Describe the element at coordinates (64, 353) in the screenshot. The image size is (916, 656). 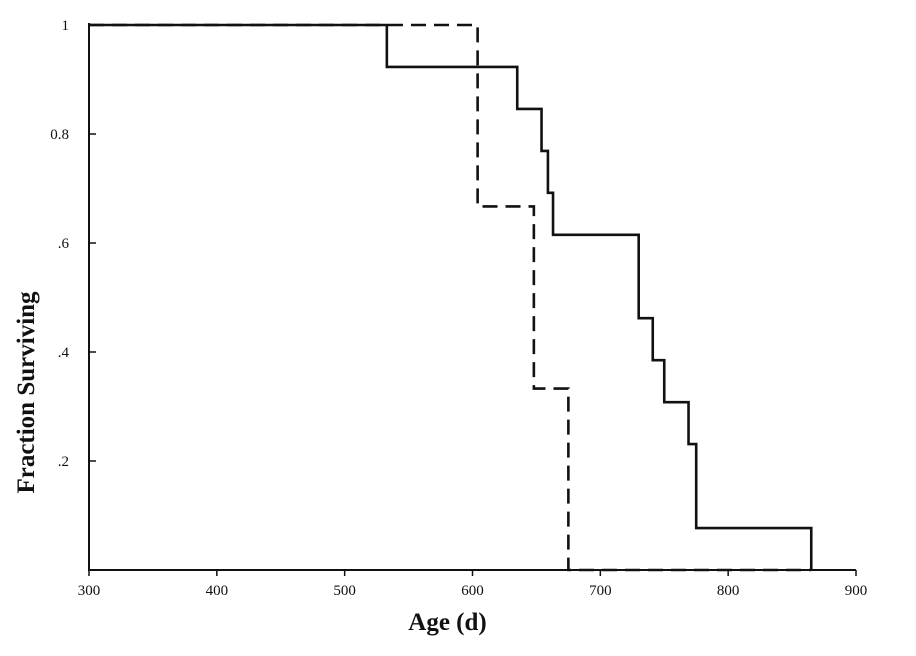
I see `y-tick-label: .4` at that location.